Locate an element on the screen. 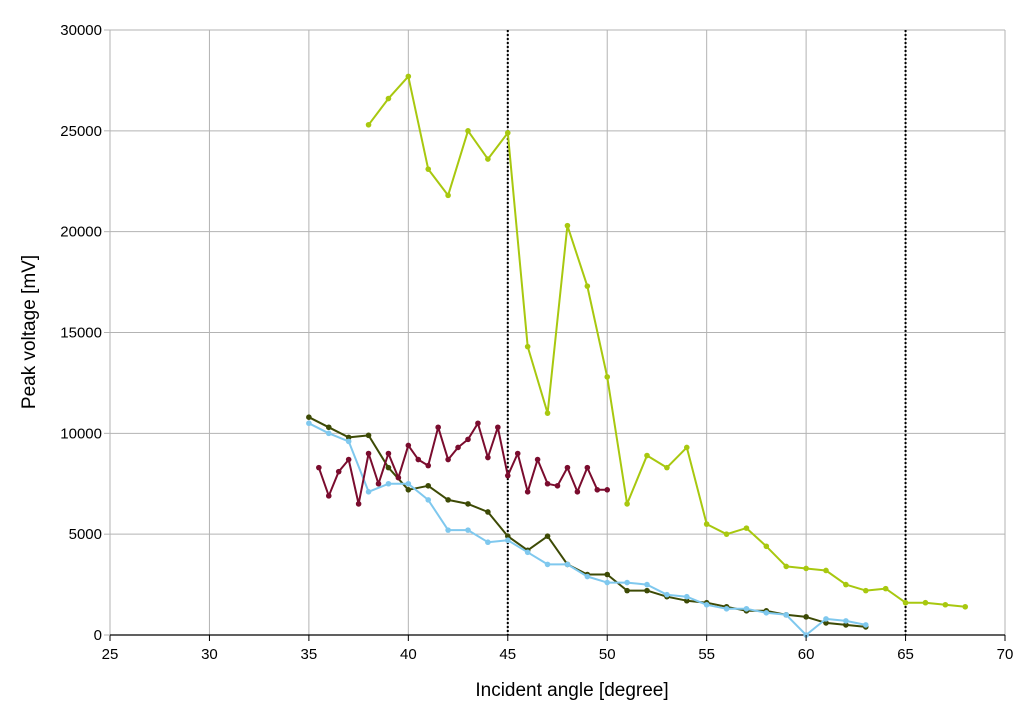  x-tick-label: 45 is located at coordinates (507, 654).